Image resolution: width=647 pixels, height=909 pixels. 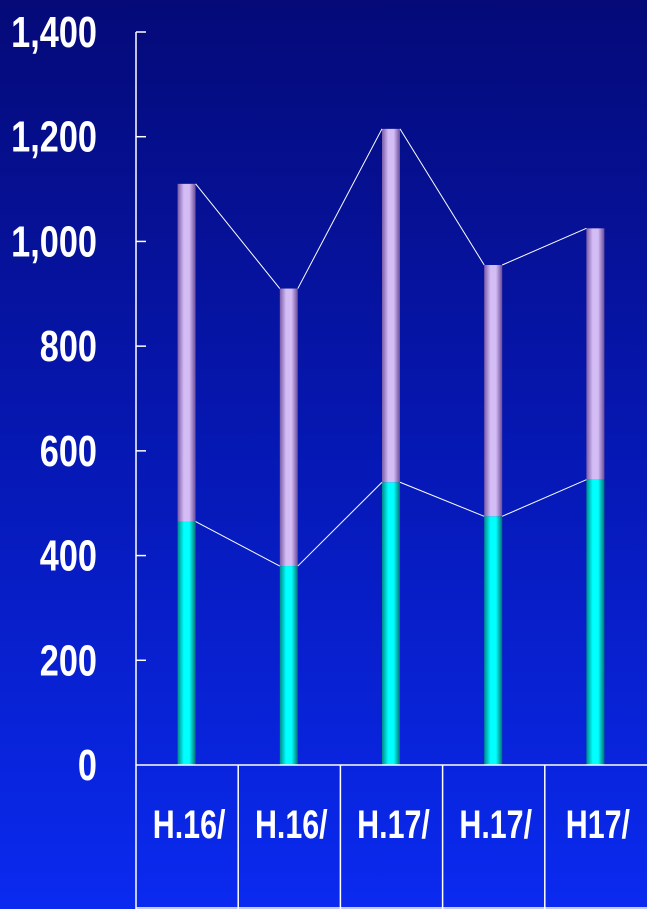 I want to click on y-tick-label: 600, so click(x=68, y=451).